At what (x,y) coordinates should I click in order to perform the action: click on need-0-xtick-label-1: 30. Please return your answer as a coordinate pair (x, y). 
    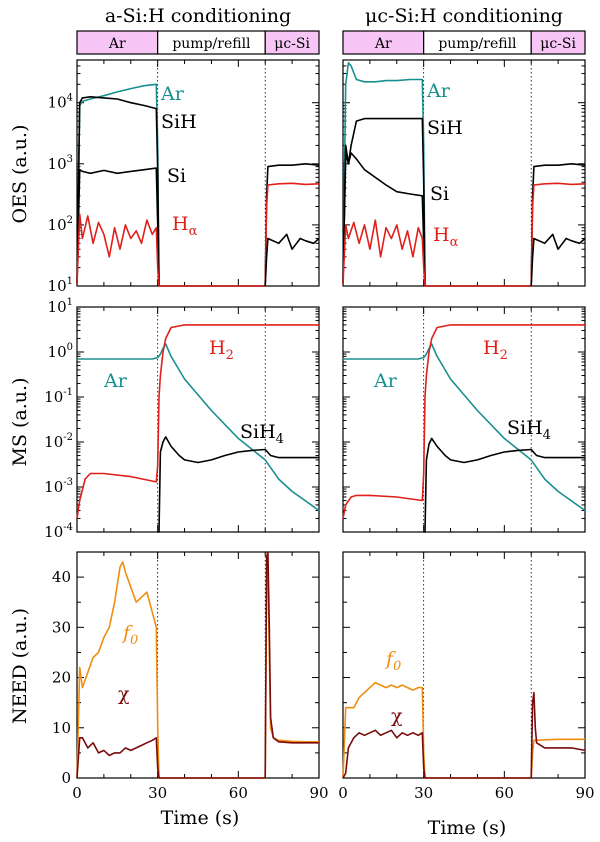
    Looking at the image, I should click on (157, 793).